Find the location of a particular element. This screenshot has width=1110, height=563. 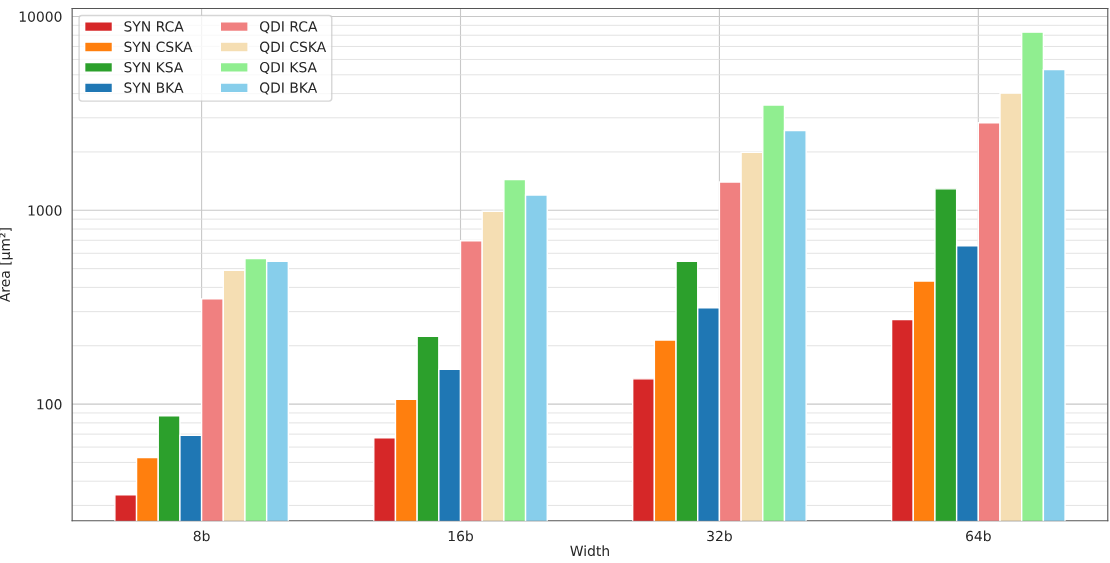

legend-label: QDI BKA is located at coordinates (288, 88).